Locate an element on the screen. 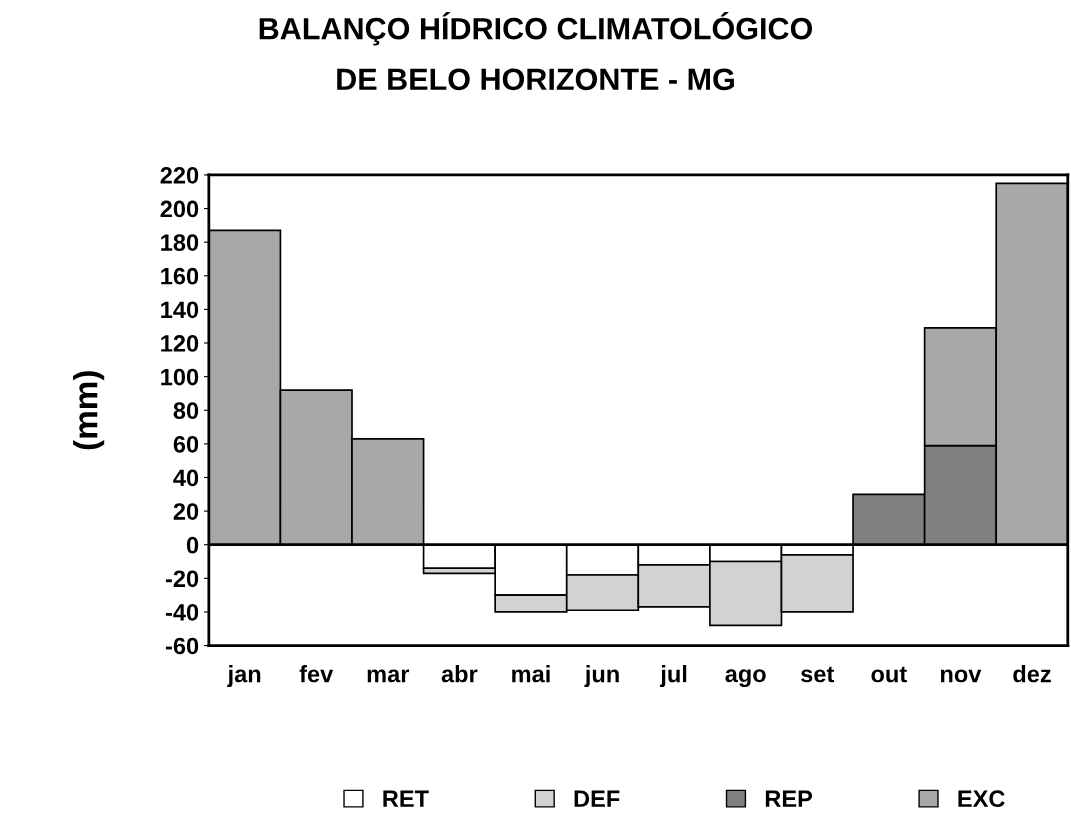 The height and width of the screenshot is (833, 1071). x-tick-label: dez is located at coordinates (1032, 674).